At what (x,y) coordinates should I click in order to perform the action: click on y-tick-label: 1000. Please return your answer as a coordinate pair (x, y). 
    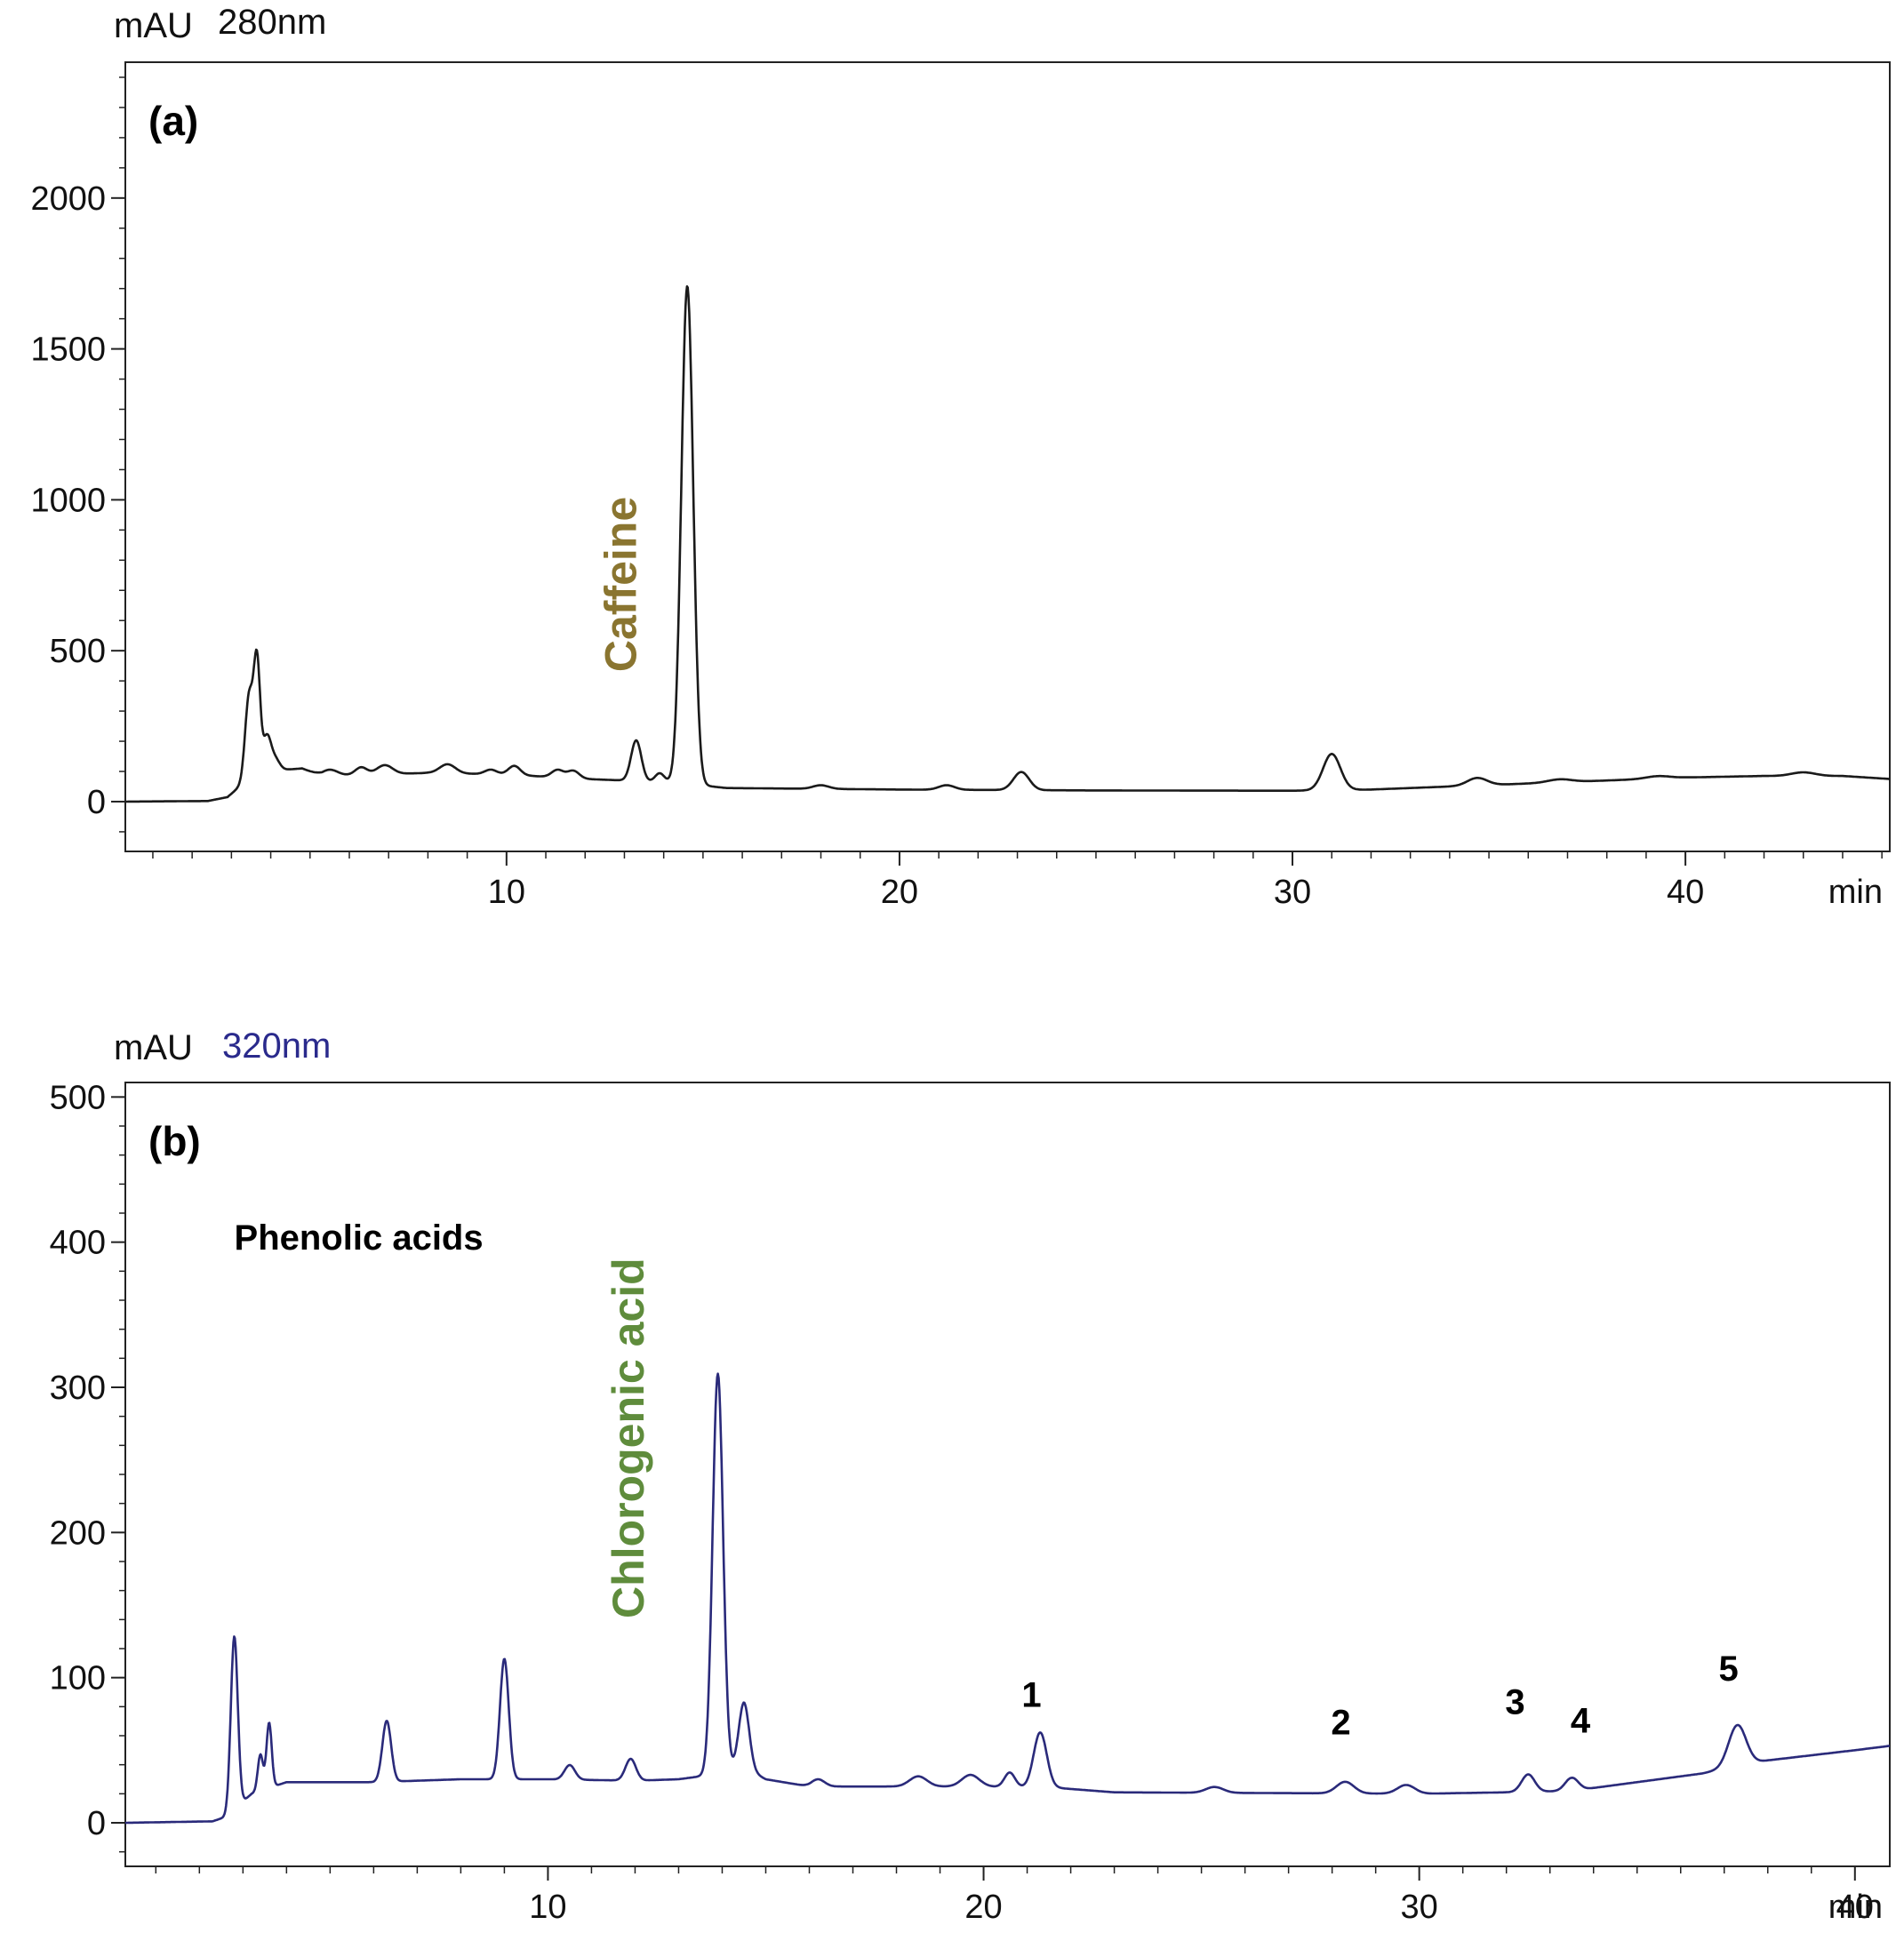
    Looking at the image, I should click on (68, 500).